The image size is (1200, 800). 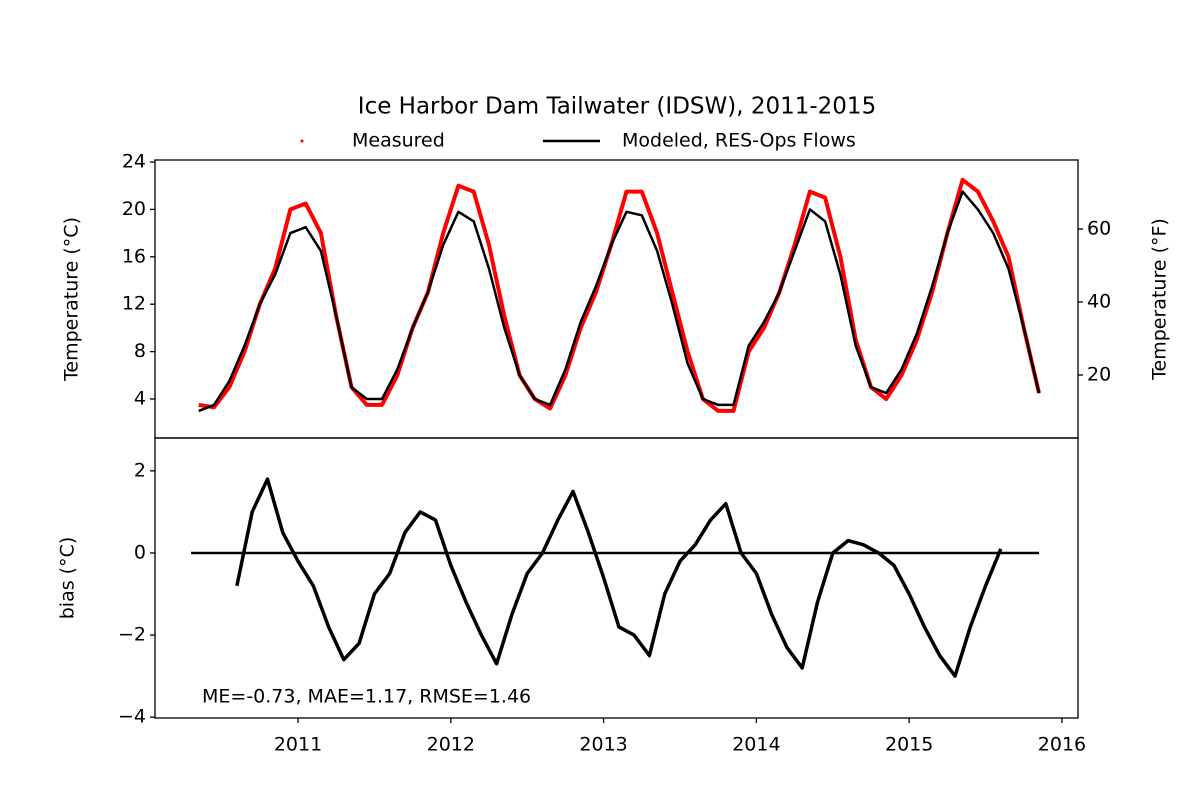 What do you see at coordinates (398, 141) in the screenshot?
I see `legend-label: Measured` at bounding box center [398, 141].